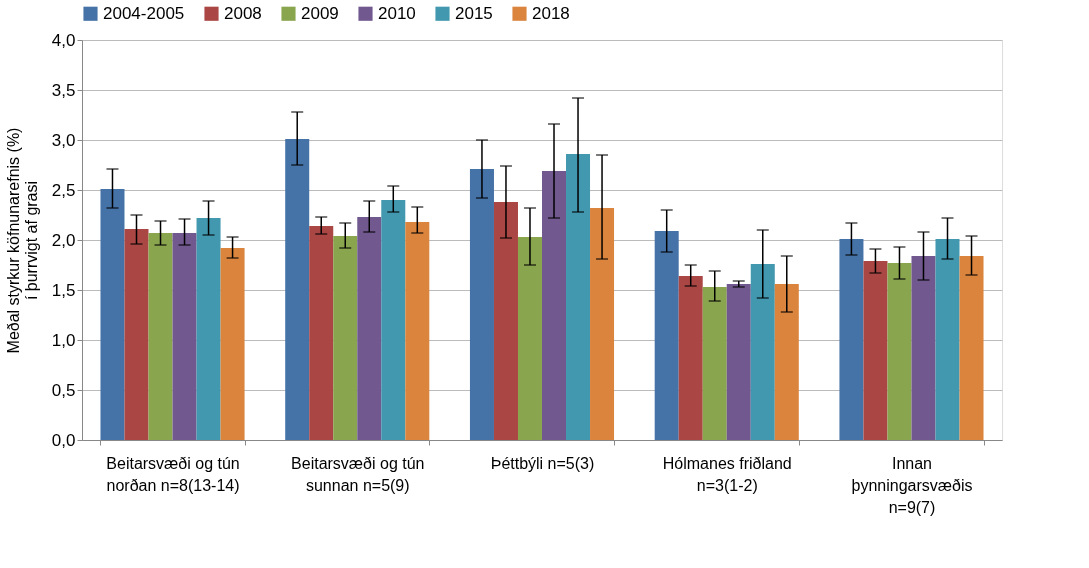 This screenshot has width=1089, height=568. I want to click on y-tick-label: 2,0, so click(63, 240).